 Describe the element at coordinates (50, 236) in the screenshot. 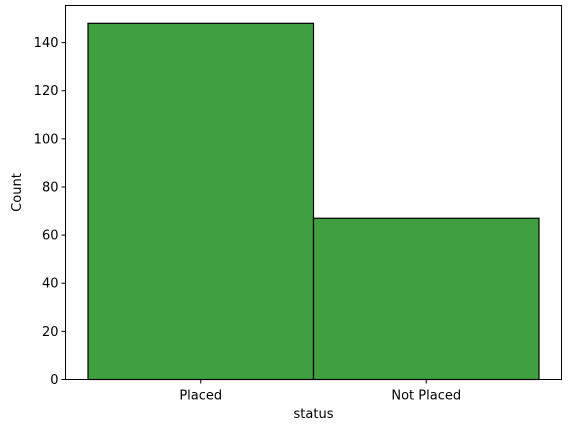

I see `y-tick-label: 60` at that location.